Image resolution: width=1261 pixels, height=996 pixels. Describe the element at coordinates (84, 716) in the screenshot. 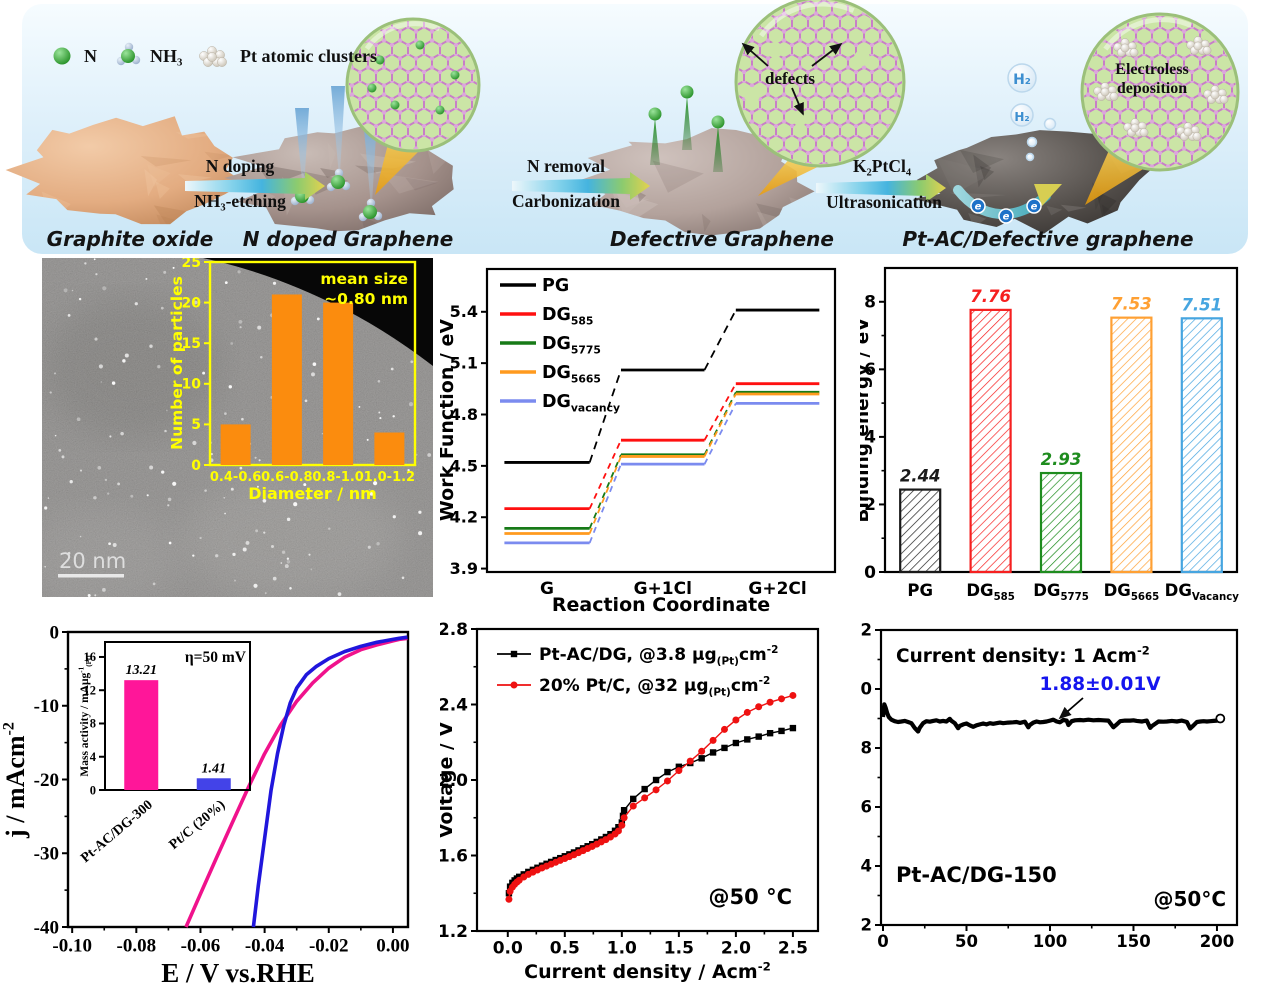

I see `inset-y-axis-label: Mass activity / mAμg-1(Pt)` at that location.